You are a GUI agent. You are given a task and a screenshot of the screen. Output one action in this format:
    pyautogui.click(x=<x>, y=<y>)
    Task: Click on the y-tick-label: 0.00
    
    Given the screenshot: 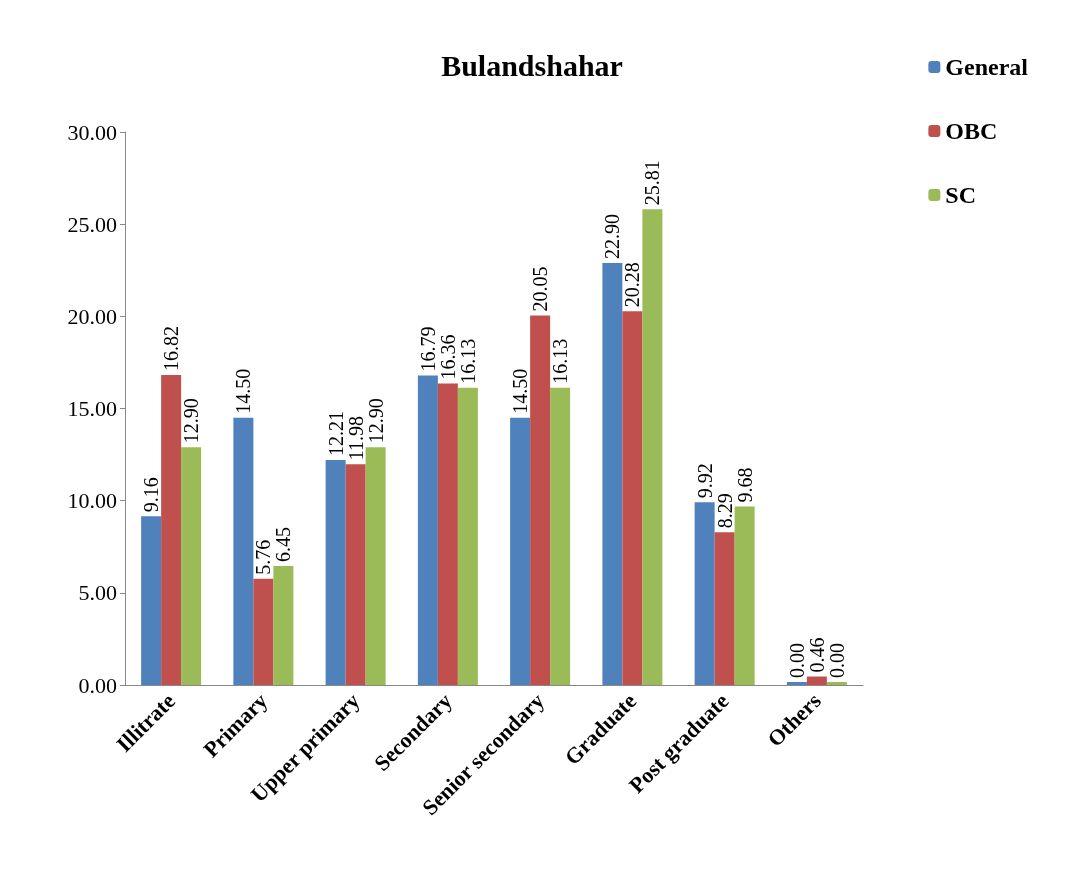 What is the action you would take?
    pyautogui.click(x=97, y=685)
    